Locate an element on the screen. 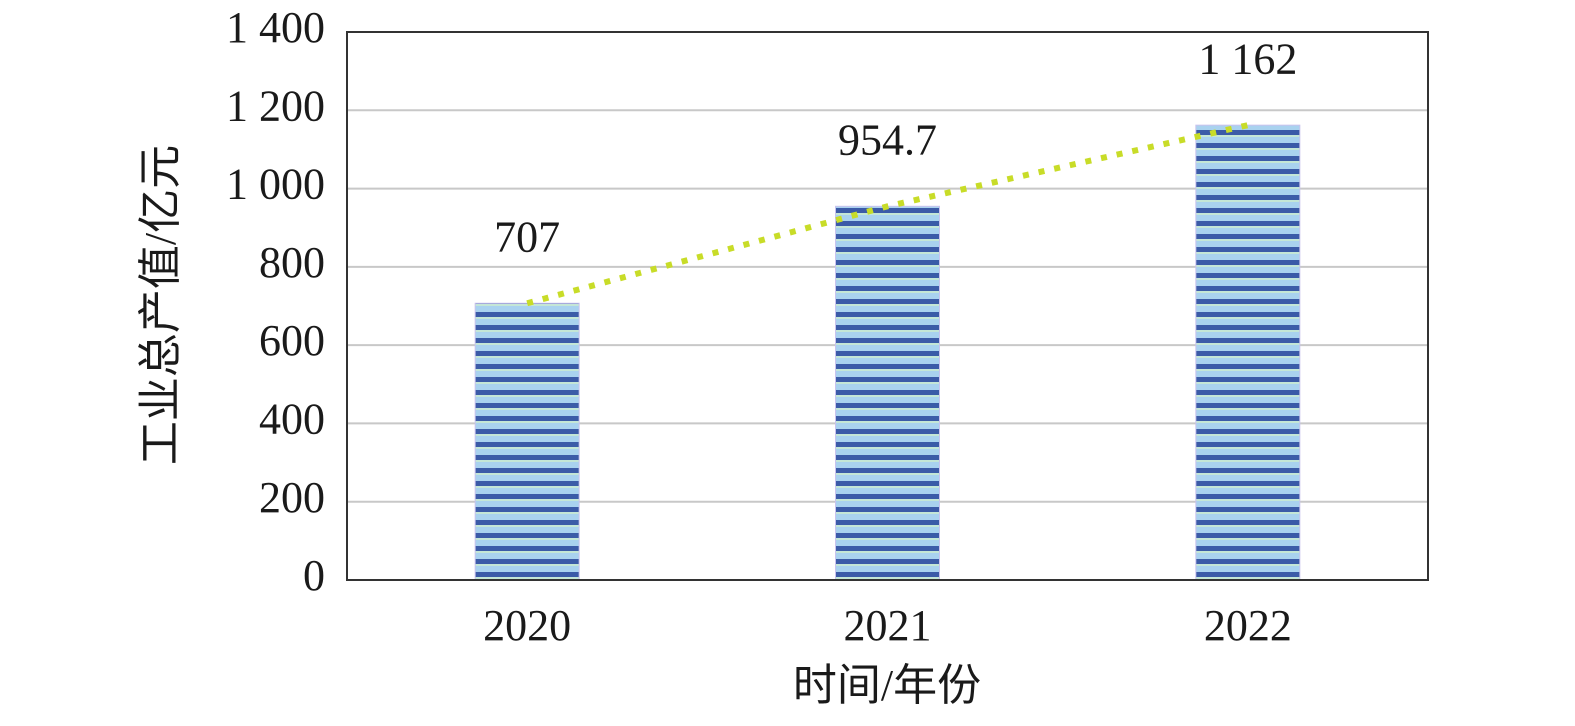 The width and height of the screenshot is (1575, 726). y-tick-label: 400 is located at coordinates (292, 419).